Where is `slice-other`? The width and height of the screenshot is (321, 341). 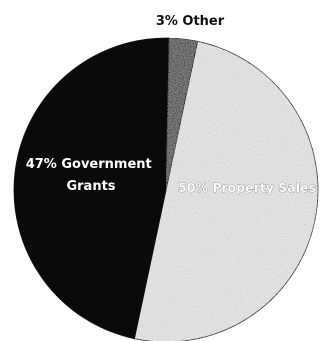 slice-other is located at coordinates (182, 114).